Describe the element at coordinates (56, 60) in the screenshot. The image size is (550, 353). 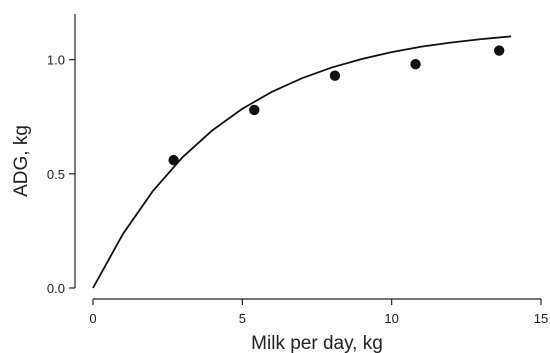
I see `y-tick-label: 1.0` at that location.